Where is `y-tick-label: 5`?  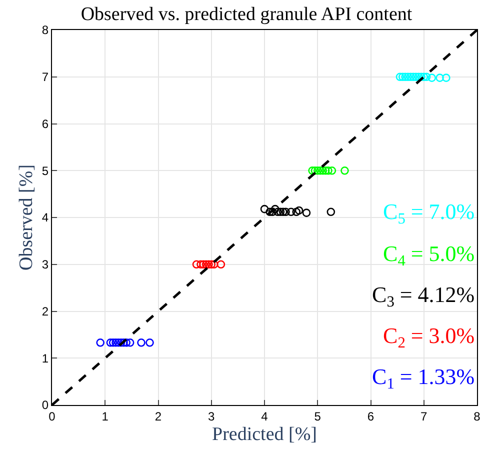 y-tick-label: 5 is located at coordinates (45, 171).